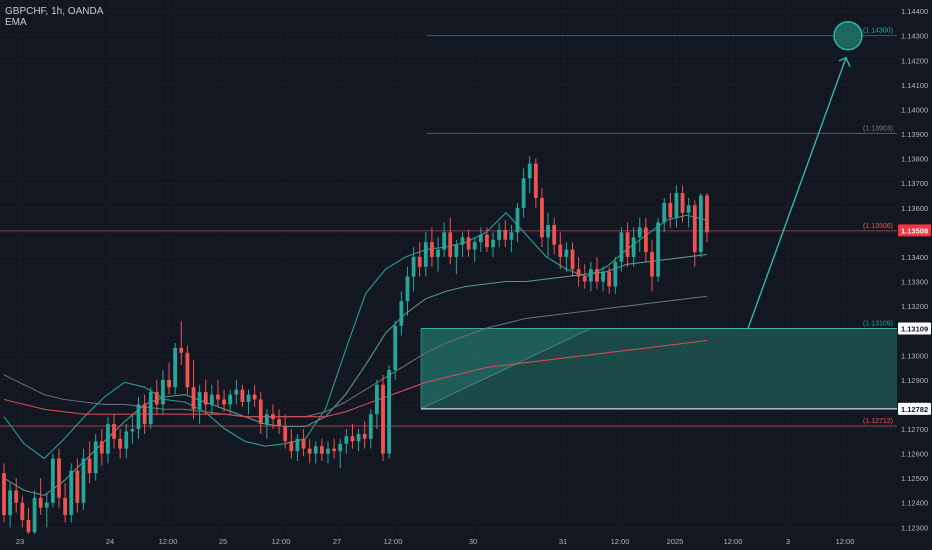  I want to click on ema-line, so click(355, 378).